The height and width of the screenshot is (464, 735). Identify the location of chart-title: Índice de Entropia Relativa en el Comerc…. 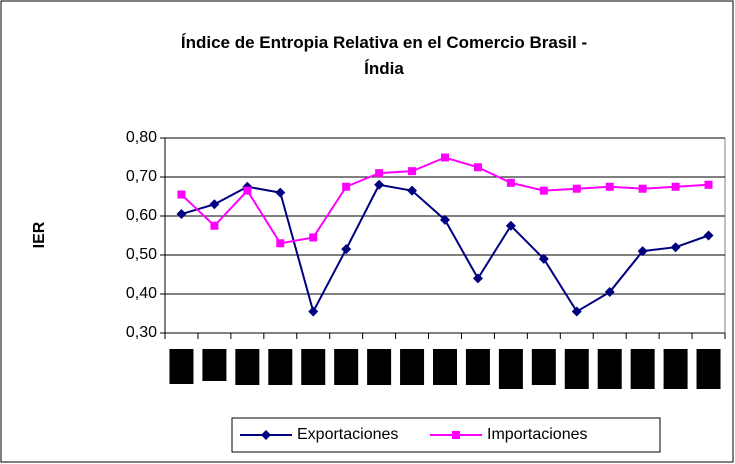
(384, 55).